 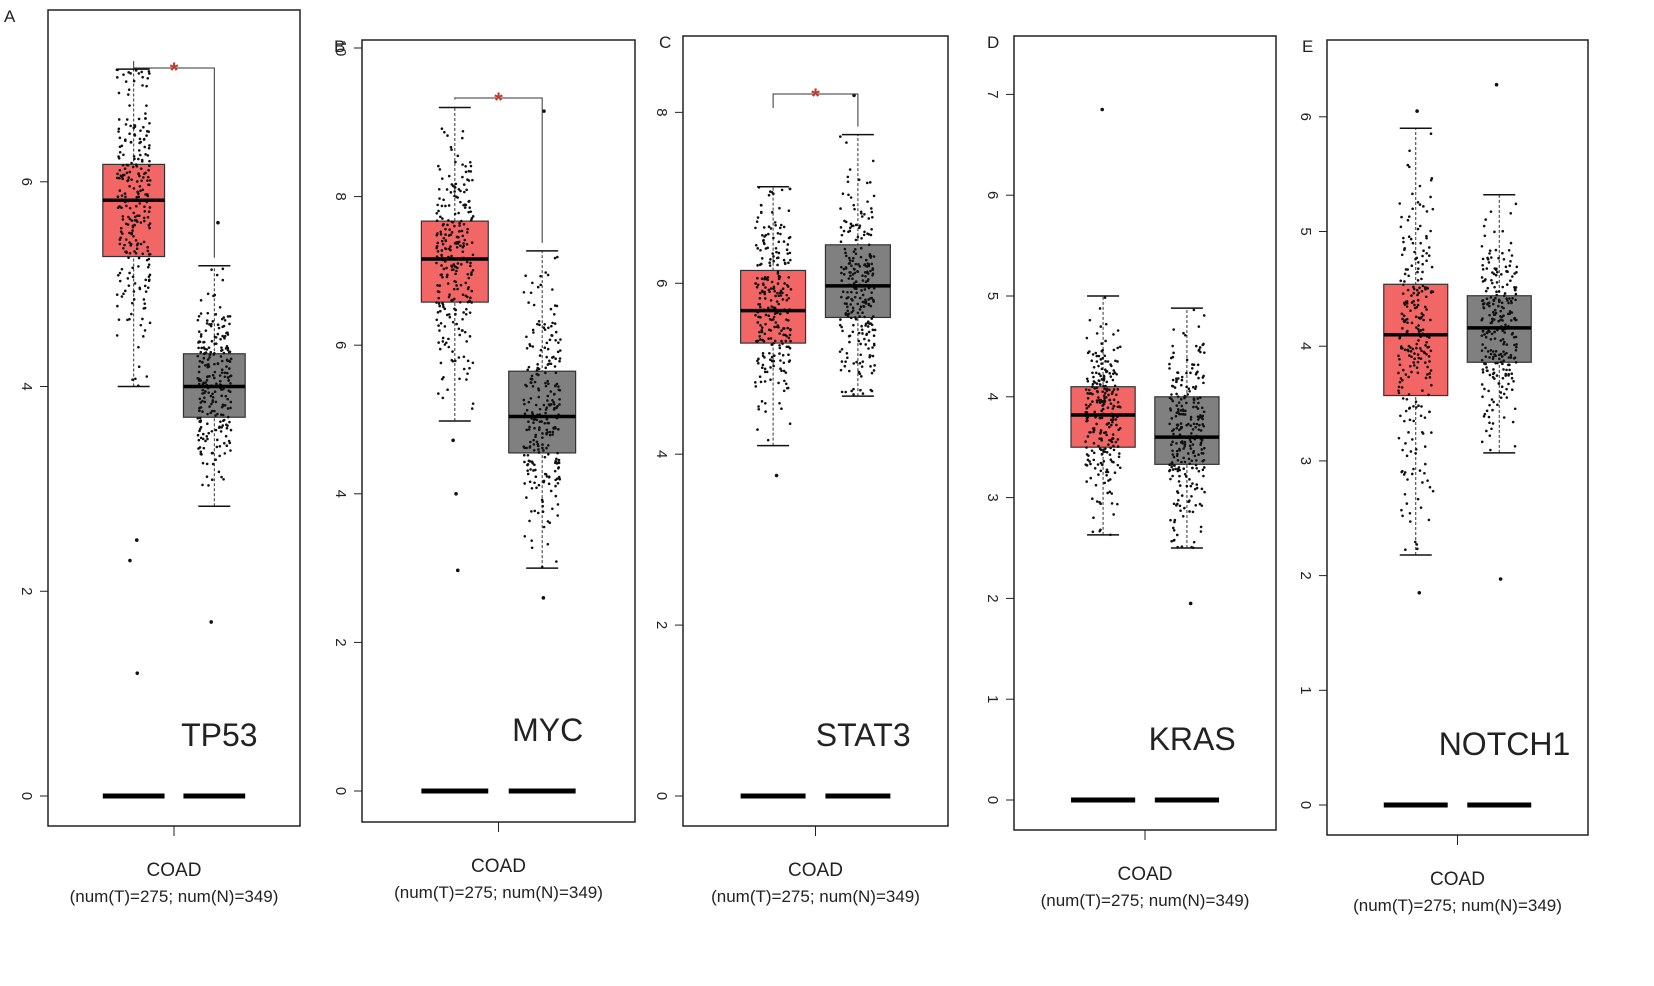 I want to click on significance-marker: *, so click(x=498, y=100).